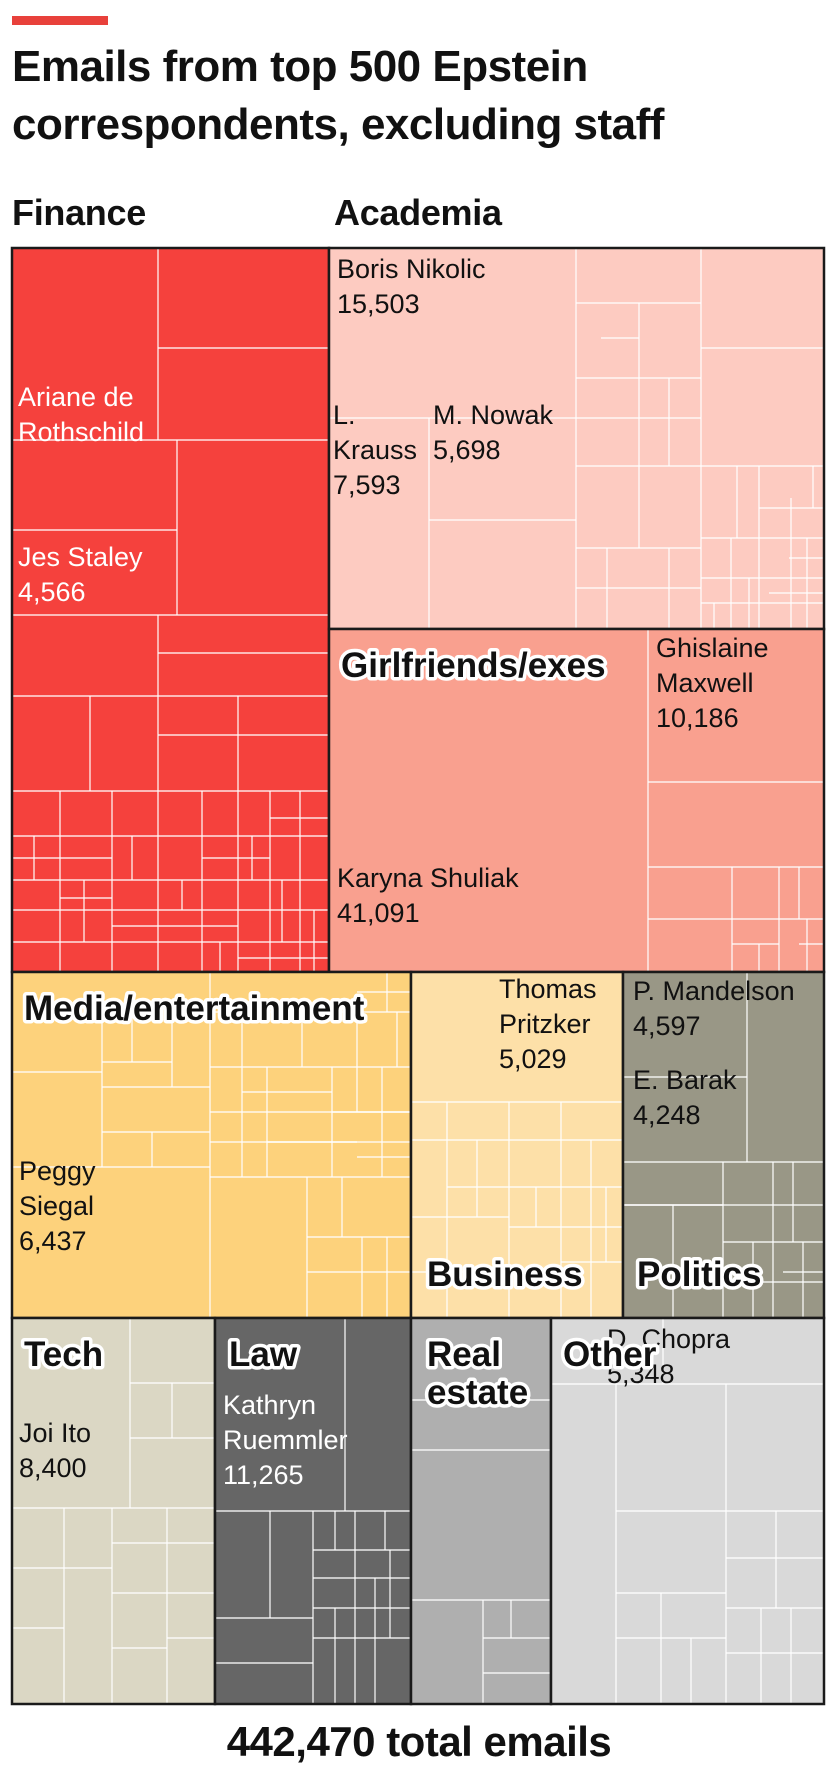 The width and height of the screenshot is (838, 1776). I want to click on total-emails-label: 442,470 total emails, so click(419, 1741).